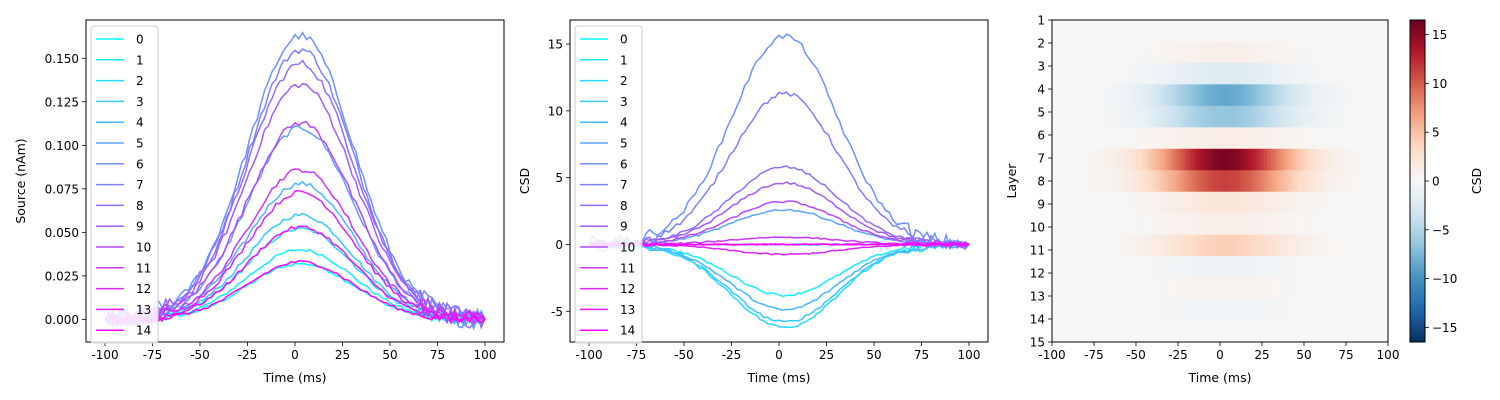 The image size is (1500, 400). Describe the element at coordinates (62, 233) in the screenshot. I see `ytick-label: 0.050` at that location.